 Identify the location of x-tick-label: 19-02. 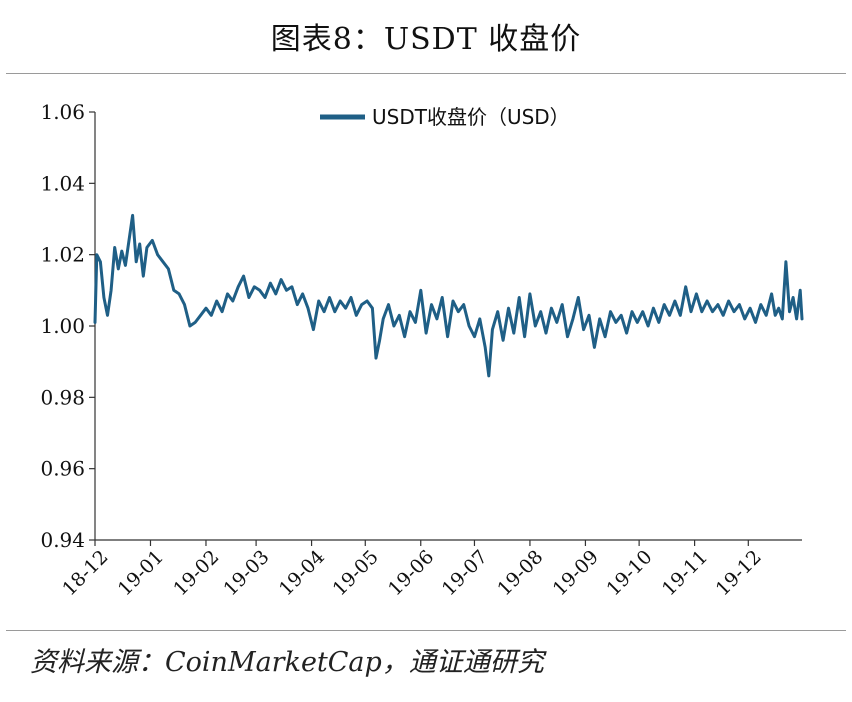
(196, 573).